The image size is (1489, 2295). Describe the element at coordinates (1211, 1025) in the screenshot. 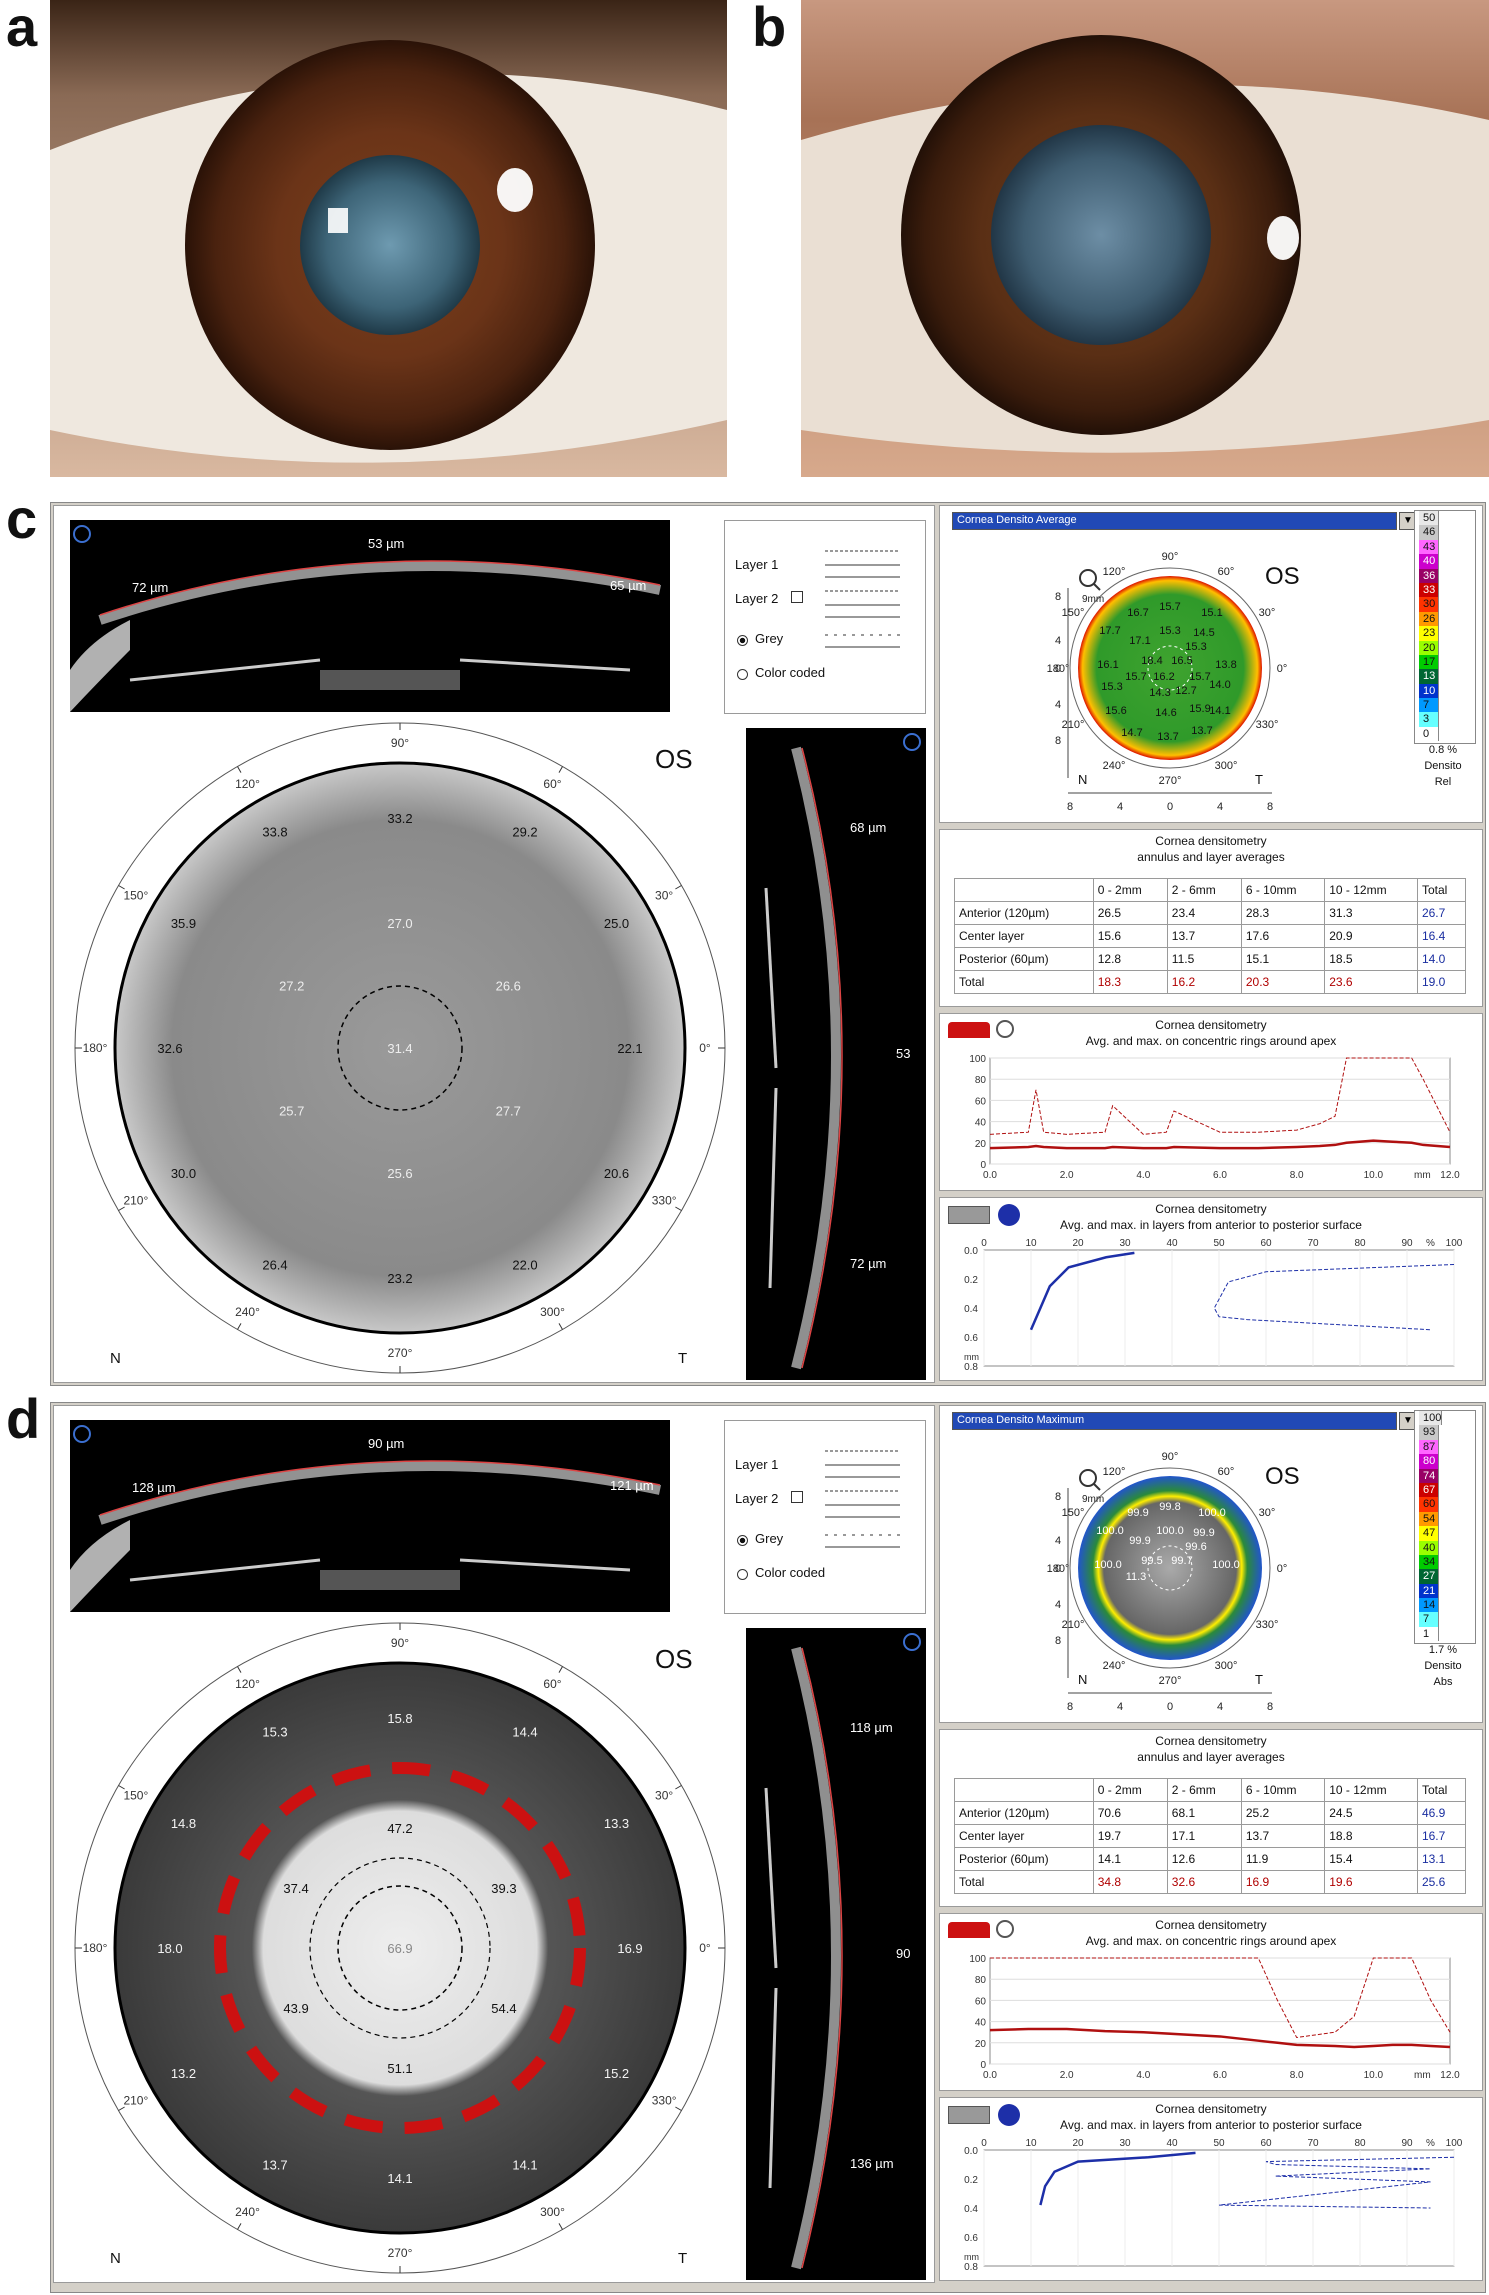

I see `rings-chart-title: Cornea densitometry` at that location.